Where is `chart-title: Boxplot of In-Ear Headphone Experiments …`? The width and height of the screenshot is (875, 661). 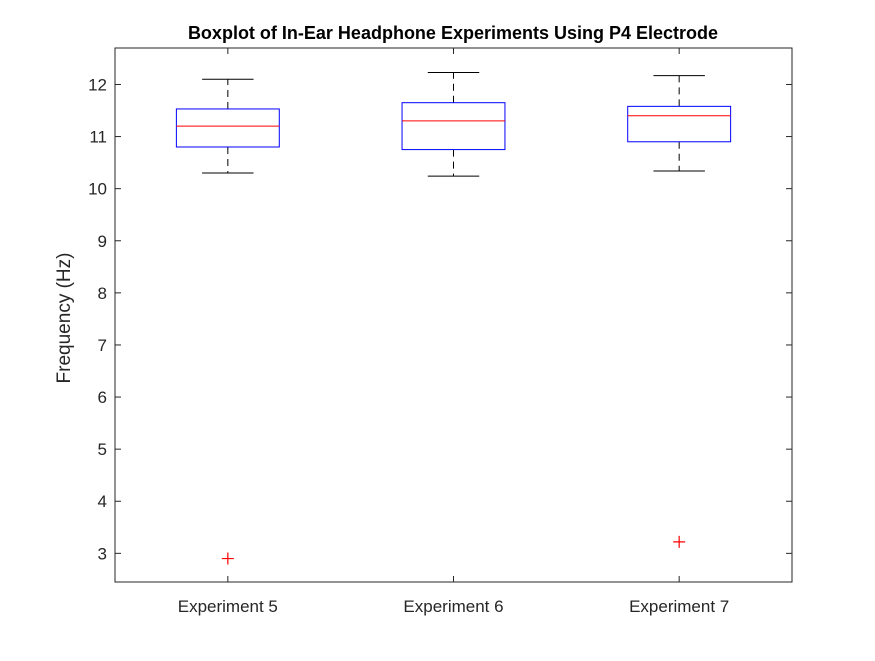
chart-title: Boxplot of In-Ear Headphone Experiments … is located at coordinates (453, 33).